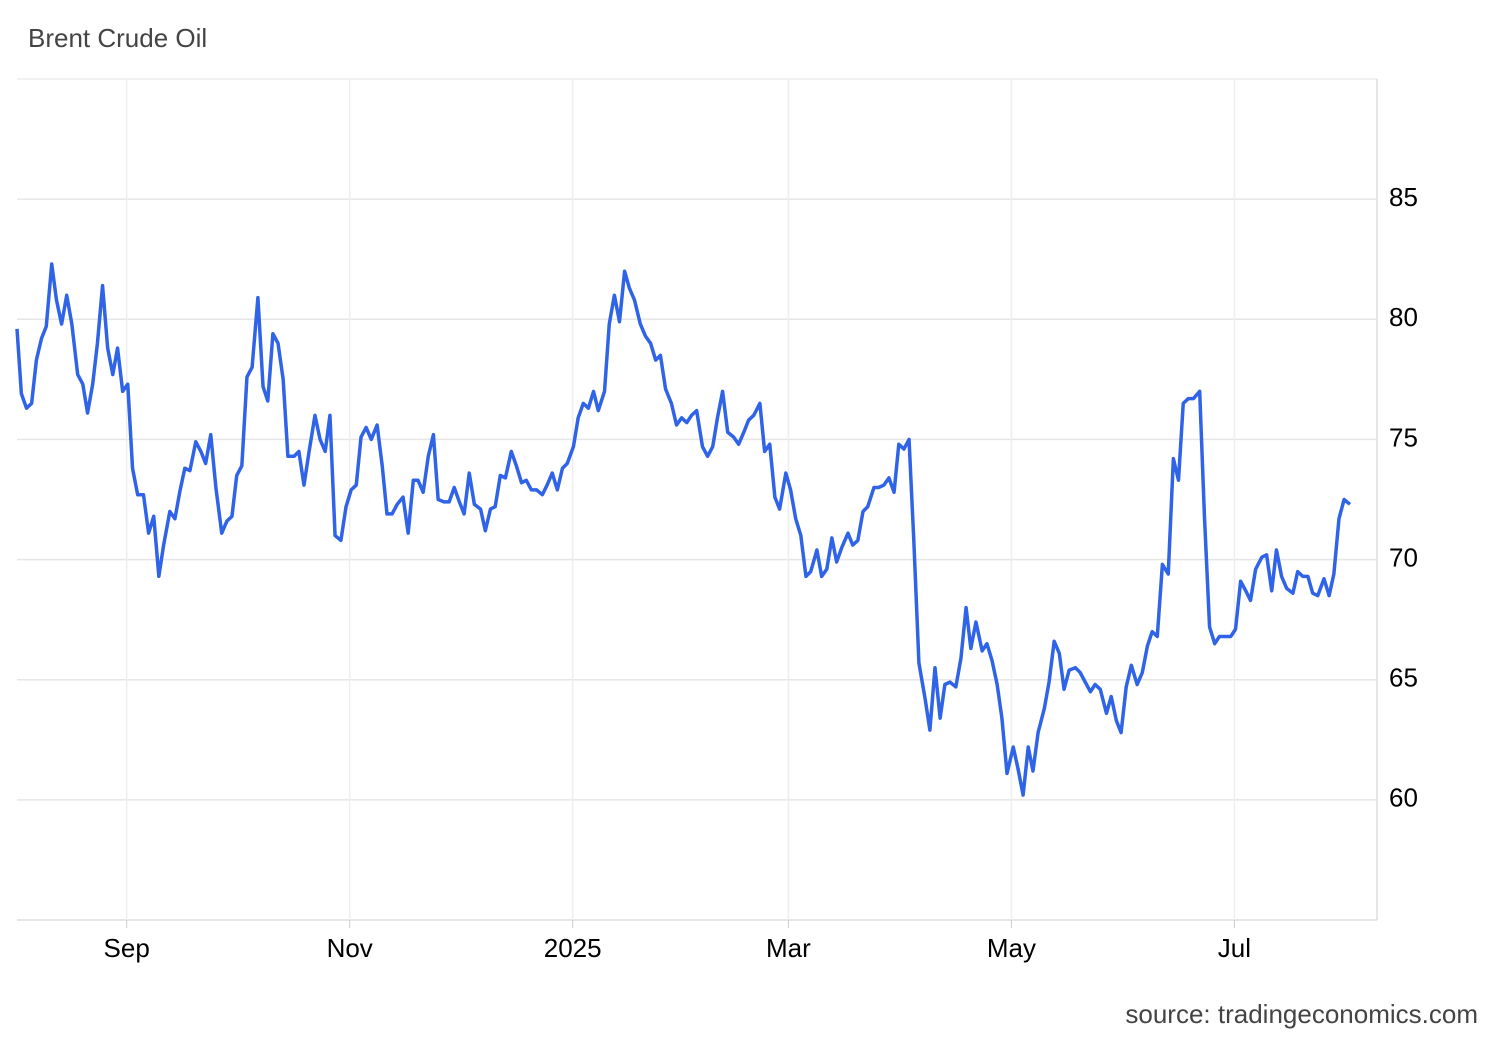 The height and width of the screenshot is (1040, 1500). What do you see at coordinates (1301, 1014) in the screenshot?
I see `source-note: source: tradingeconomics.com` at bounding box center [1301, 1014].